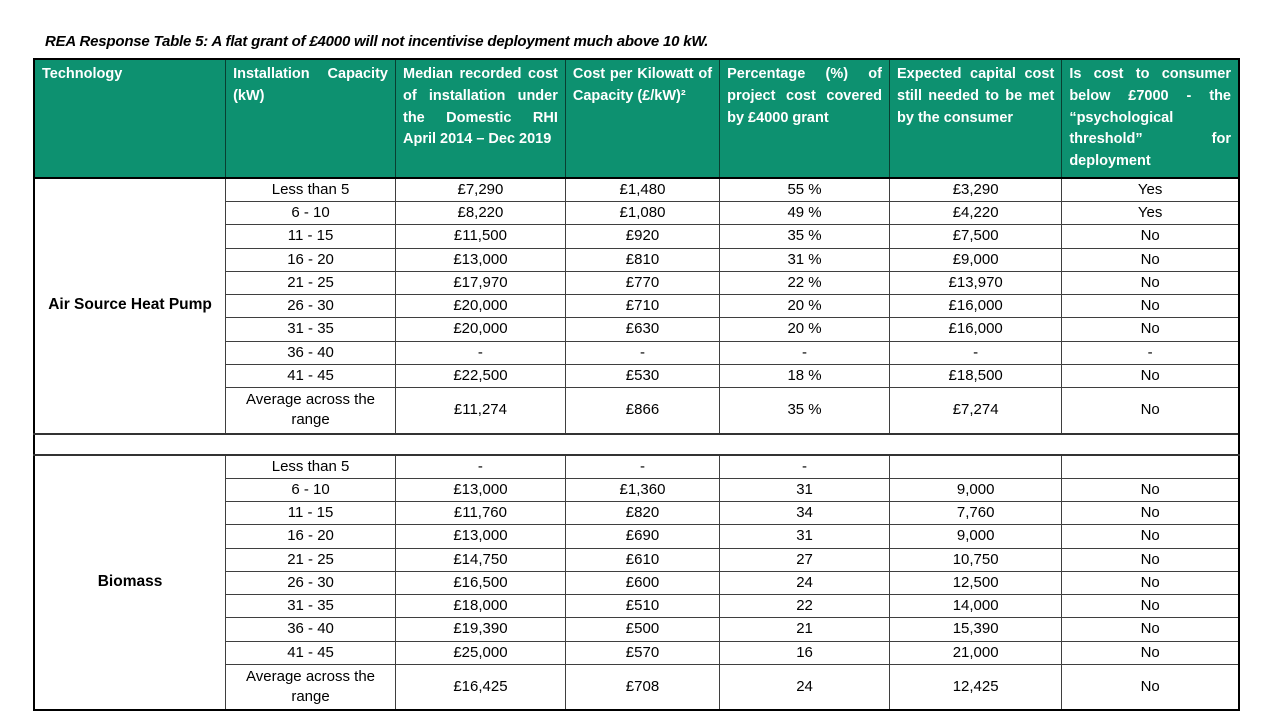 The width and height of the screenshot is (1280, 720). What do you see at coordinates (642, 559) in the screenshot?
I see `value-cell: £610` at bounding box center [642, 559].